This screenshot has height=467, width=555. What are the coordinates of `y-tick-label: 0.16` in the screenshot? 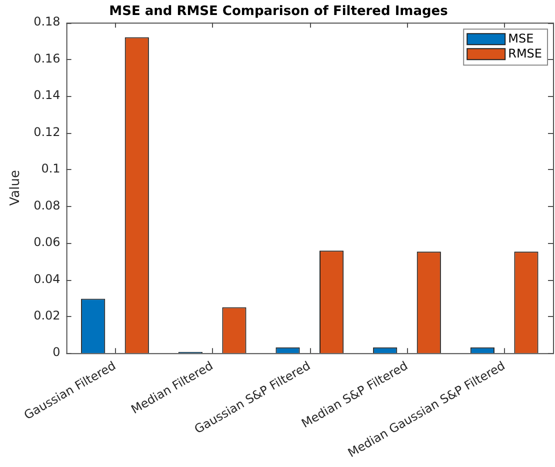 It's located at (47, 58).